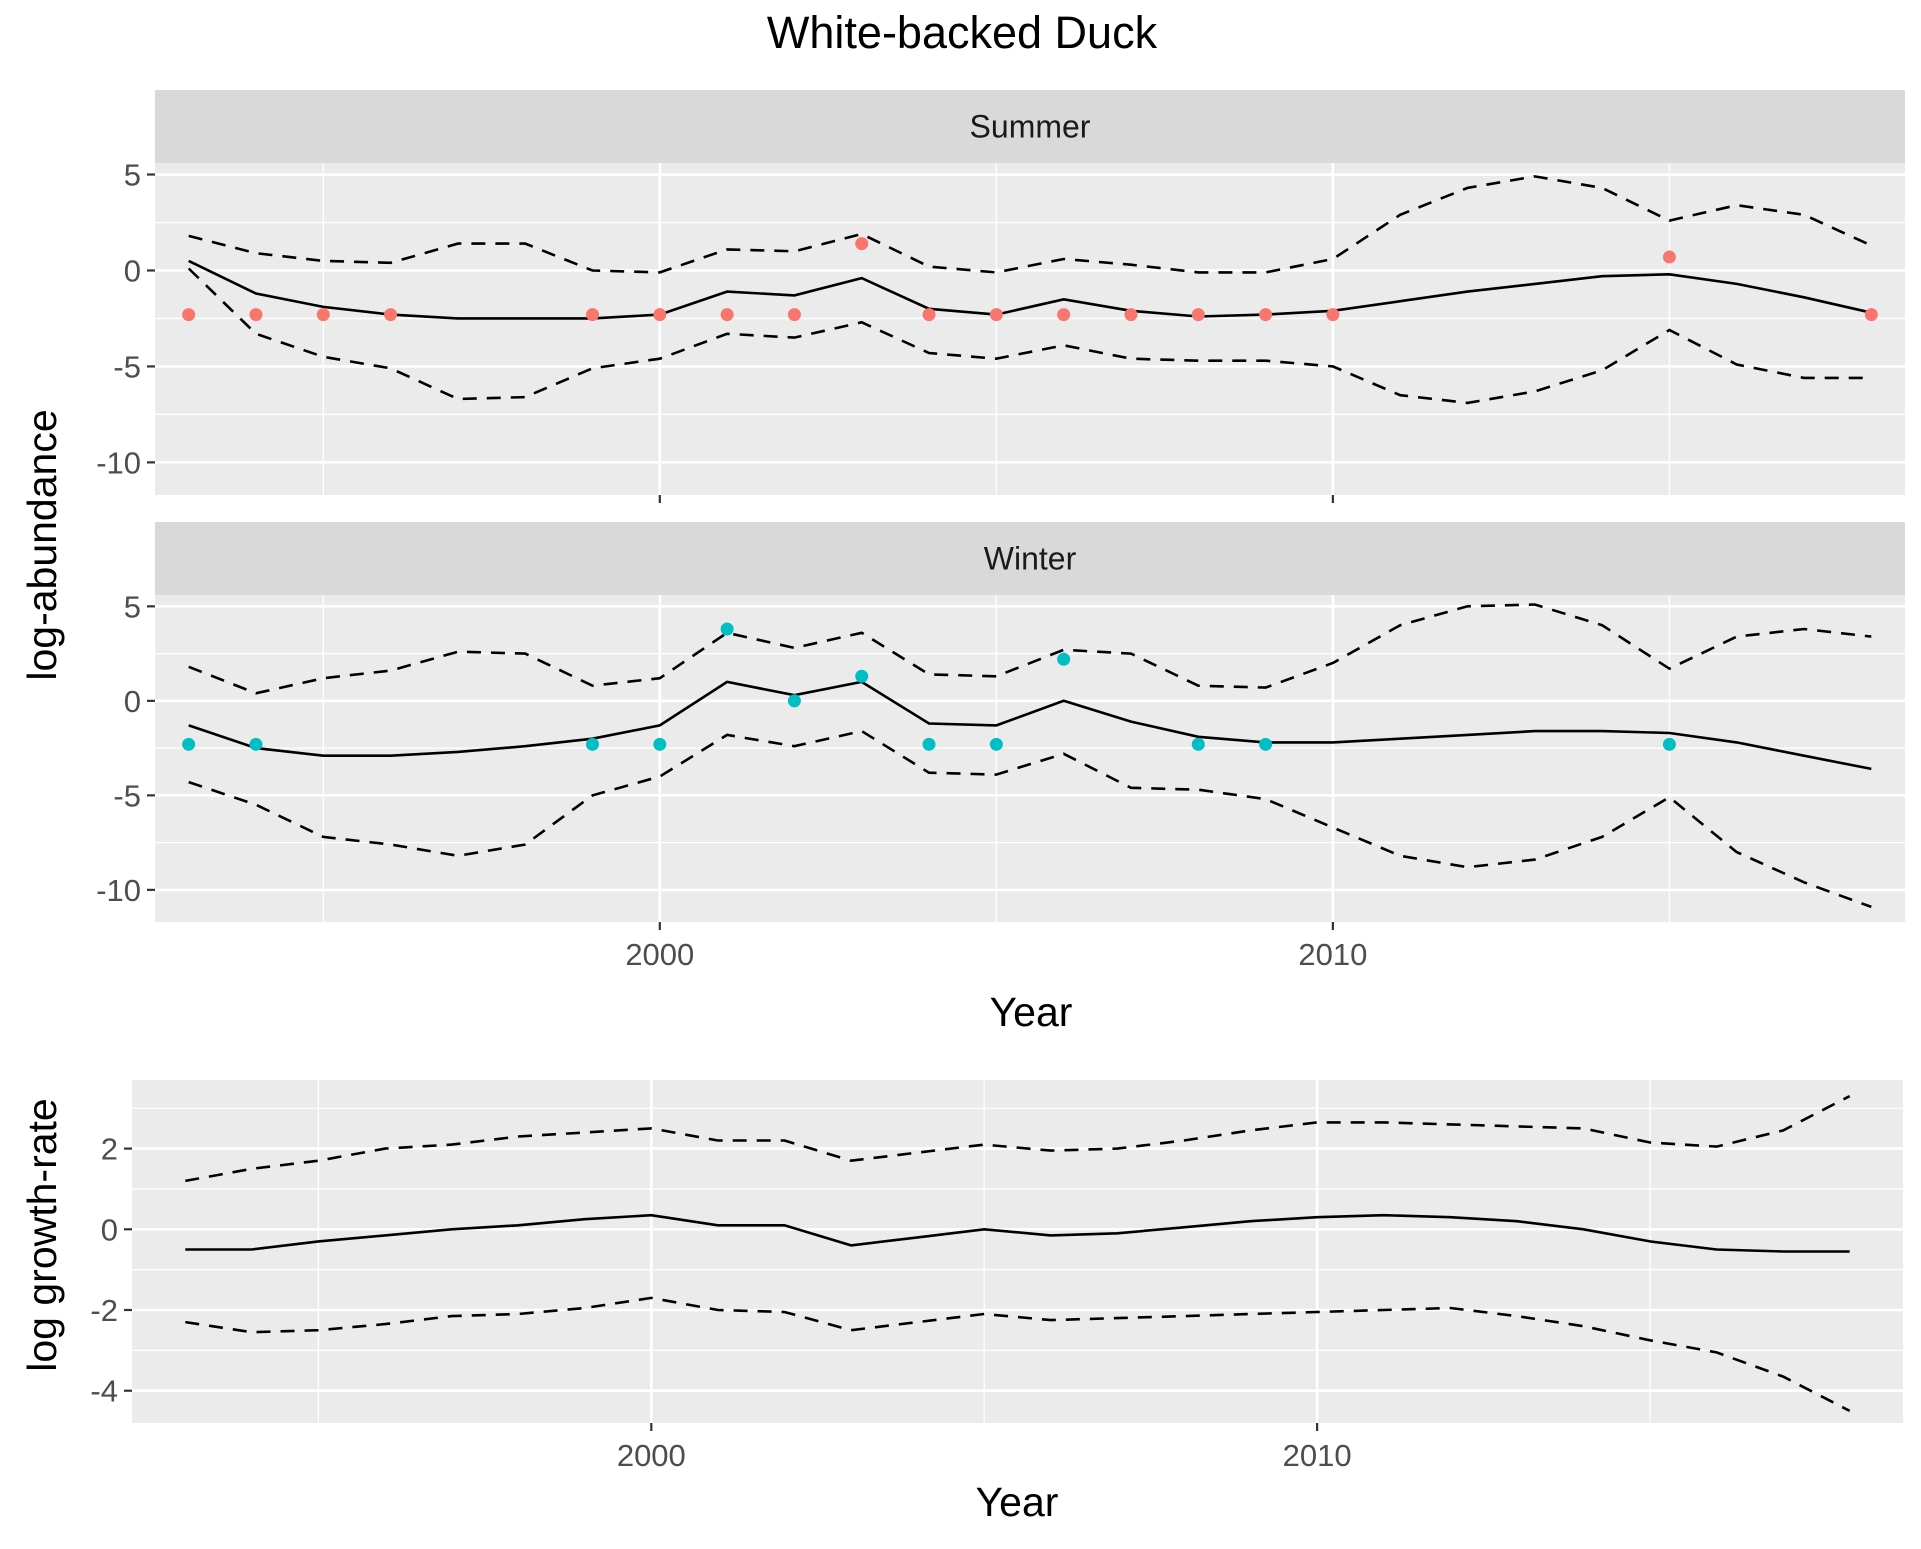 This screenshot has height=1549, width=1921. I want to click on y-tick-label: -2, so click(104, 1310).